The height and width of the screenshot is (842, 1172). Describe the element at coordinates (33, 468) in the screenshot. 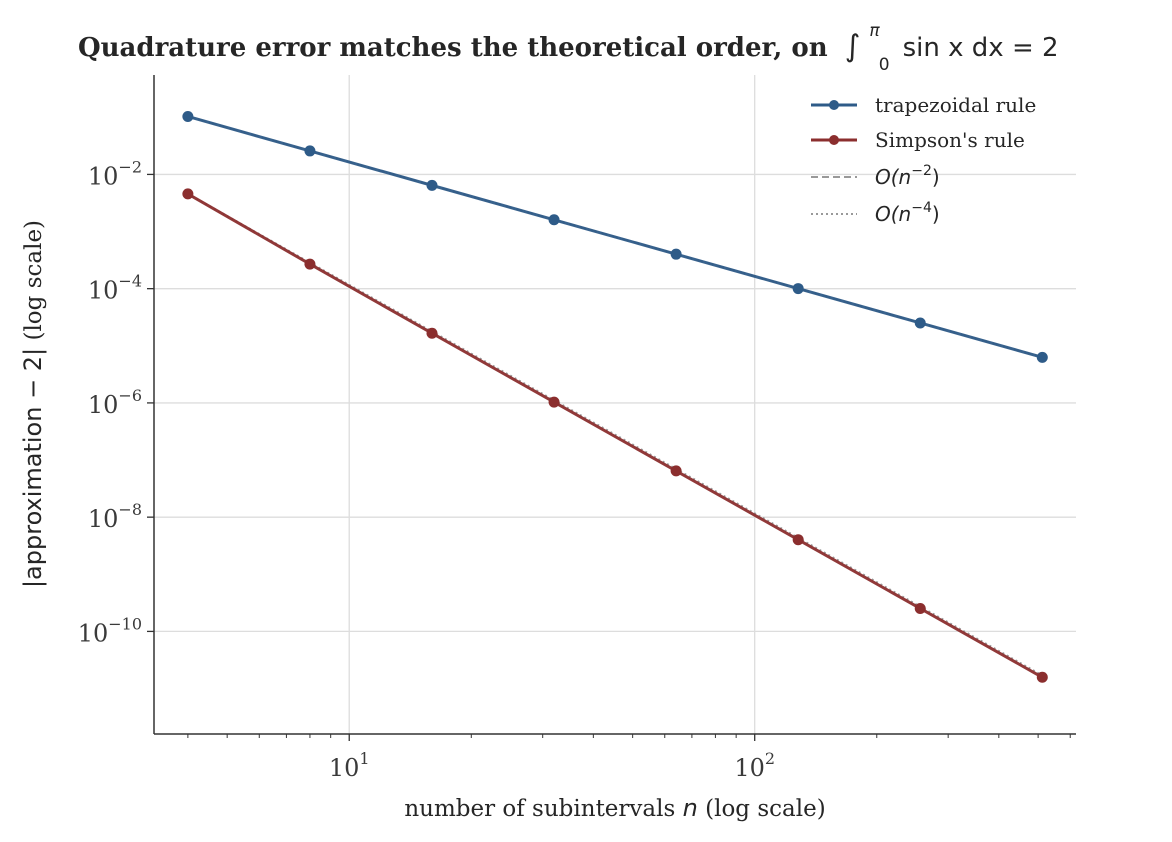

I see `y-axis-label-math: |approximation − 2|` at that location.